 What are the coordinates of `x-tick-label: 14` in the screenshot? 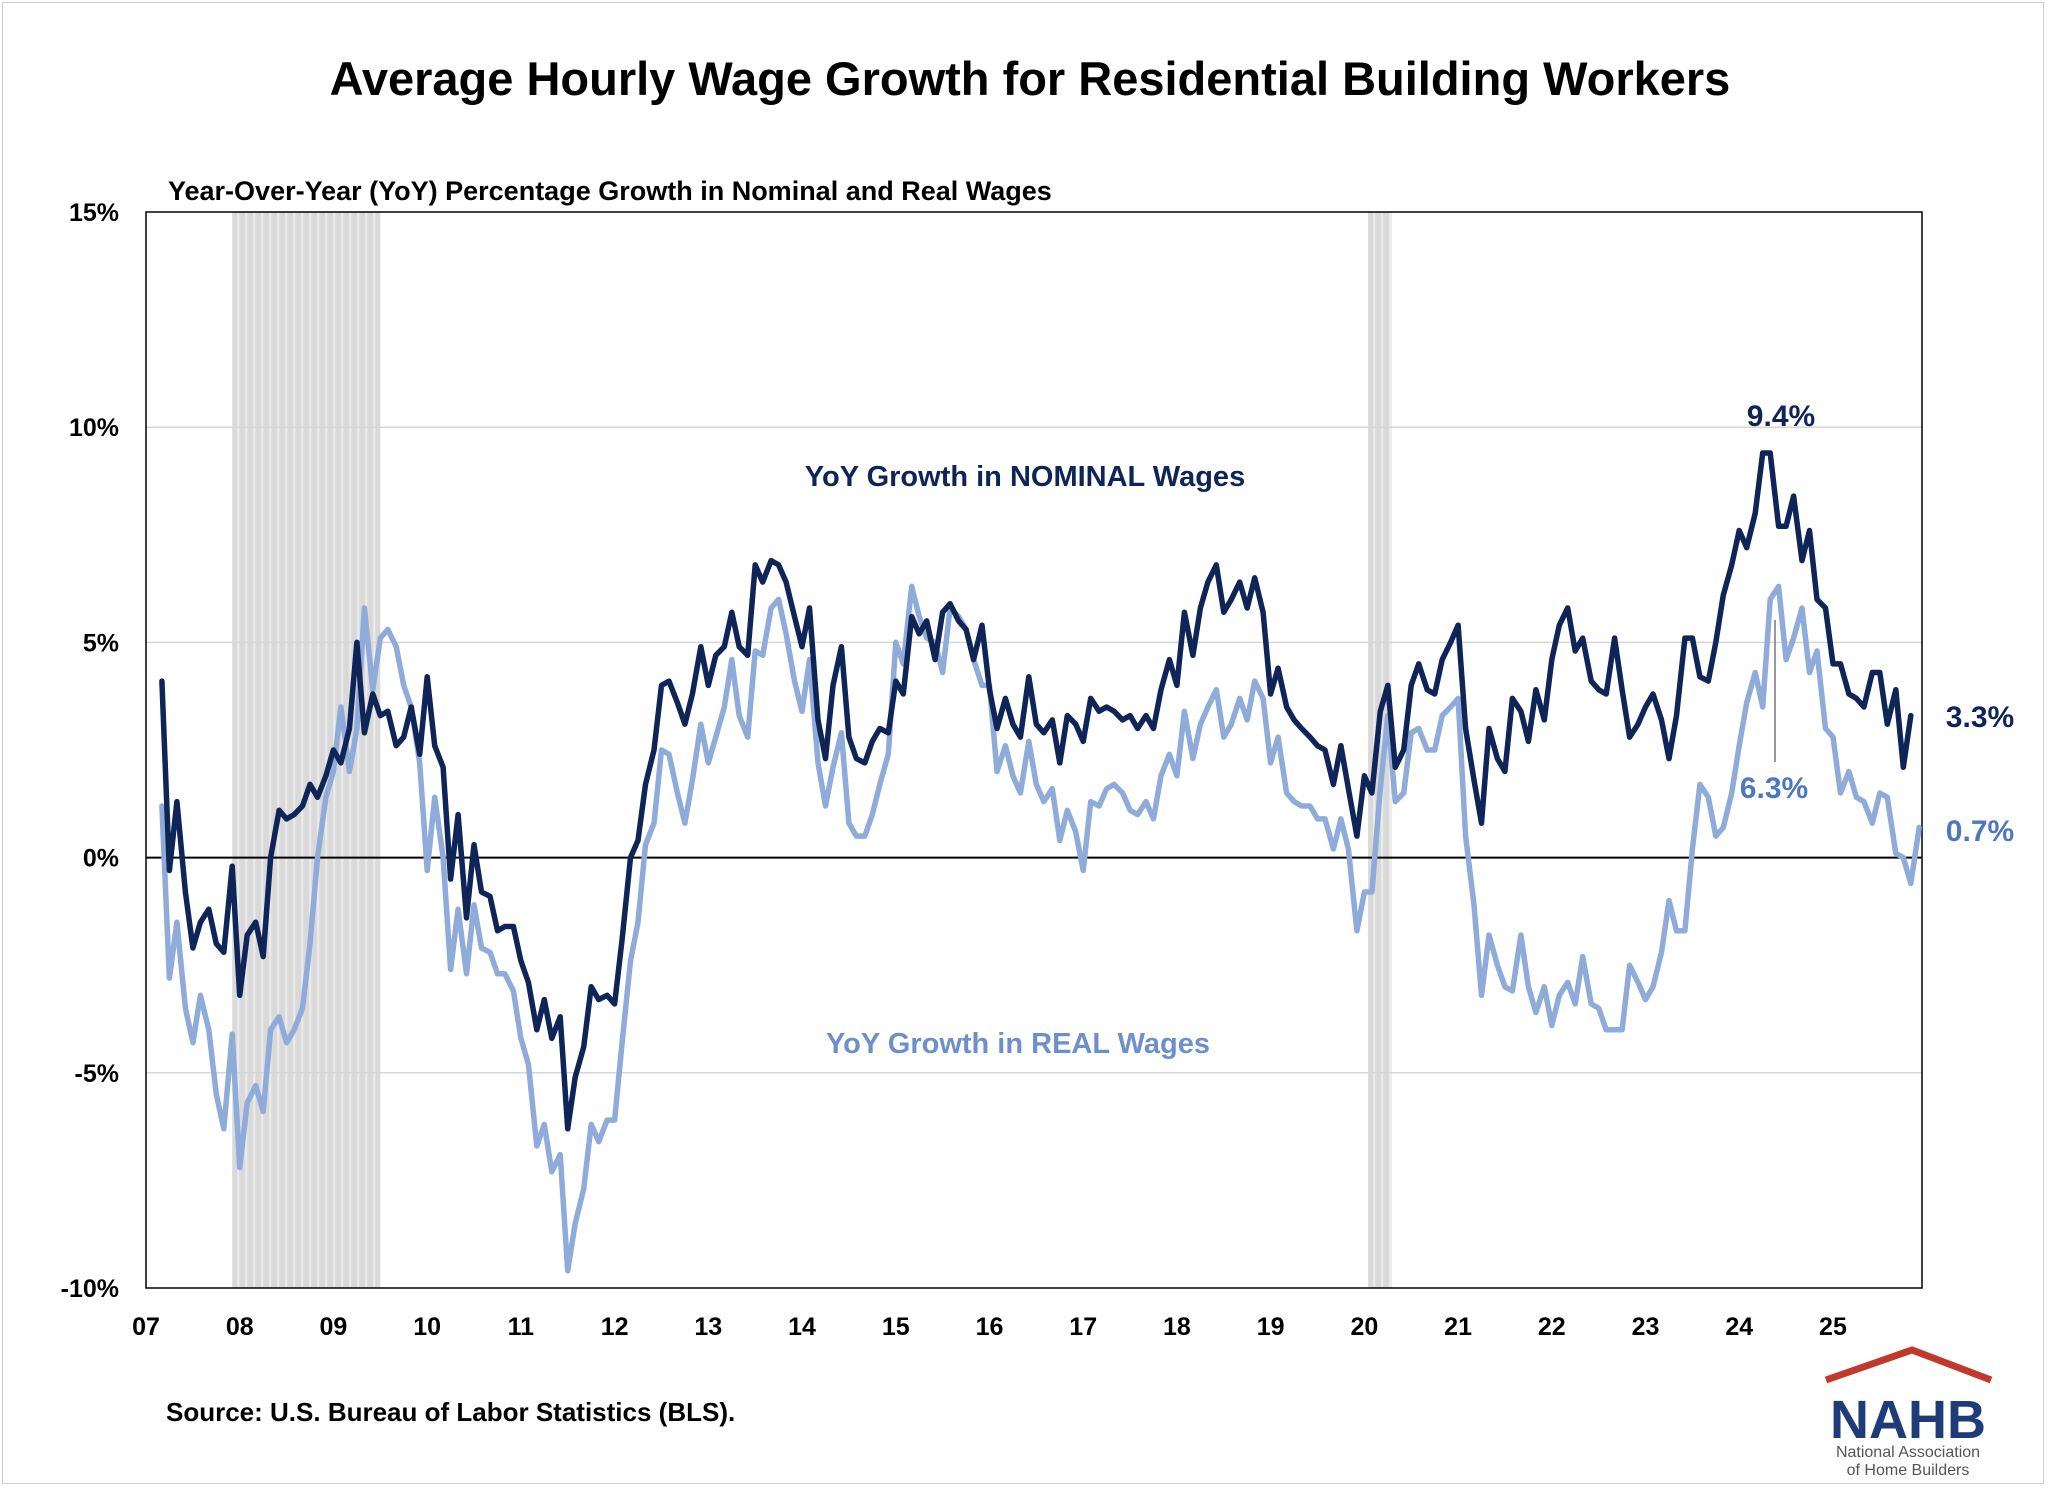 It's located at (802, 1327).